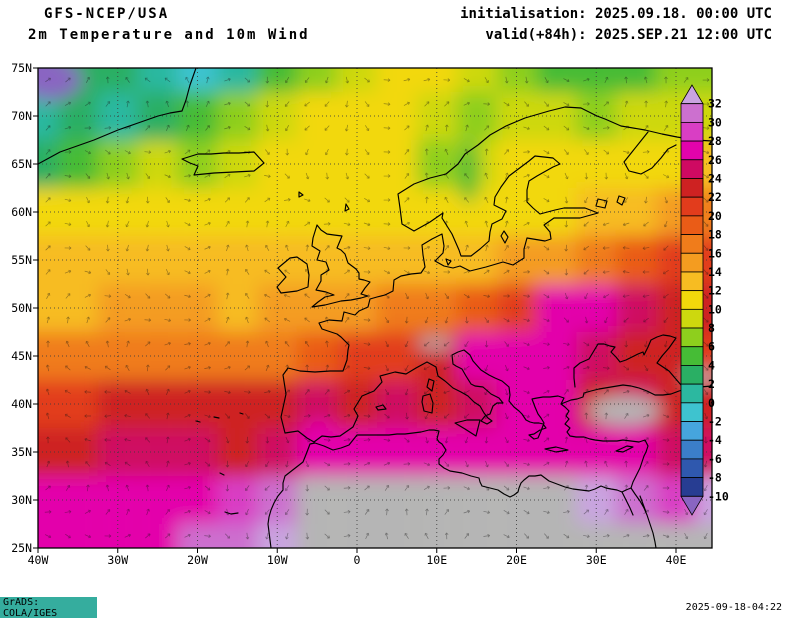  I want to click on lat-tick-label: 75N, so click(21, 68).